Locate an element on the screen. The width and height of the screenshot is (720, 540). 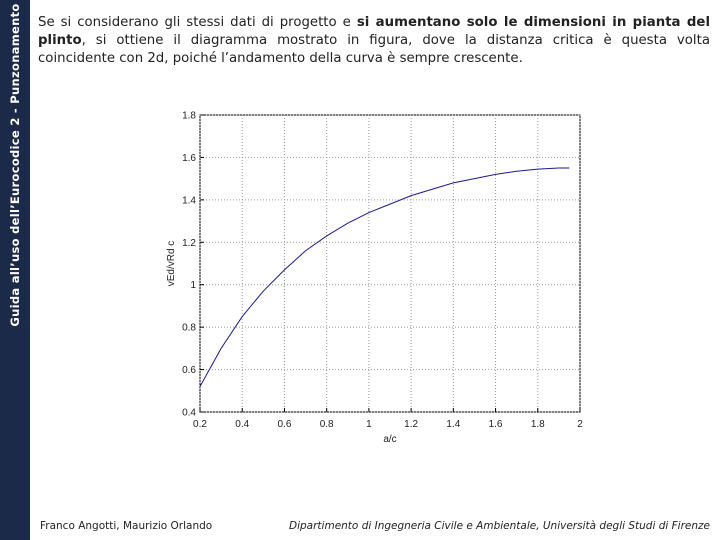
y-tick-label: 1 is located at coordinates (193, 285).